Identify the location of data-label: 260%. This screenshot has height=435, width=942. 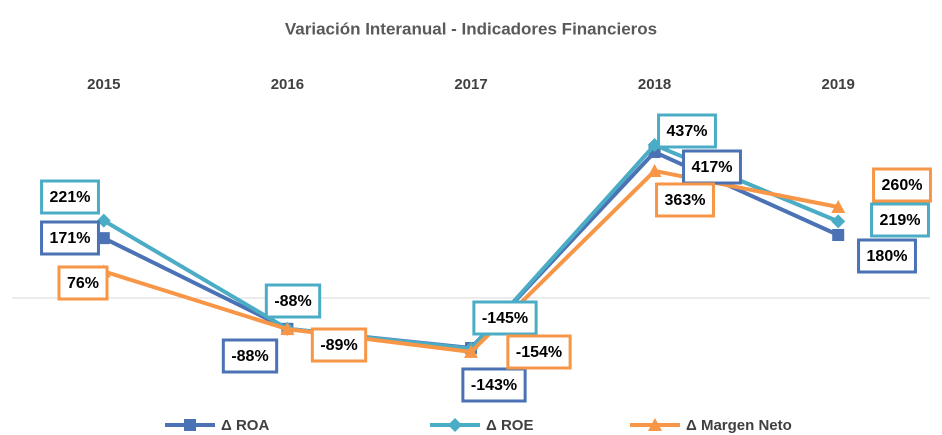
(902, 185).